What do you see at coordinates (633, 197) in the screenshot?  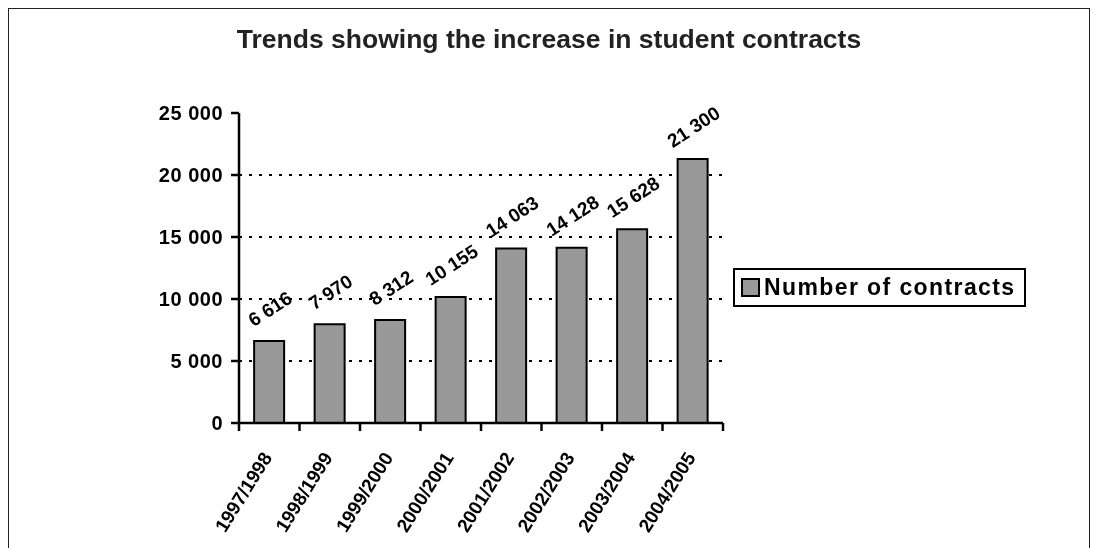 I see `data-label: 15 628` at bounding box center [633, 197].